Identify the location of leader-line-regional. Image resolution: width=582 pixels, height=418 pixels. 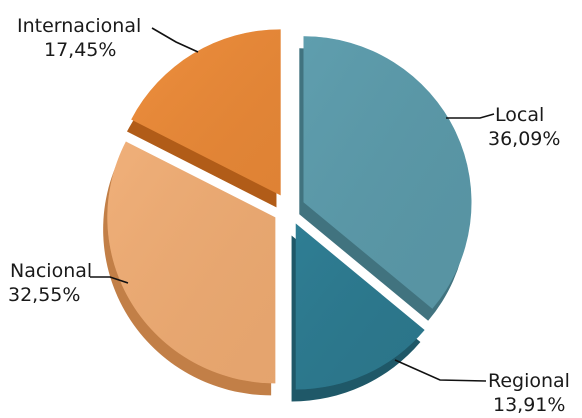
(440, 370).